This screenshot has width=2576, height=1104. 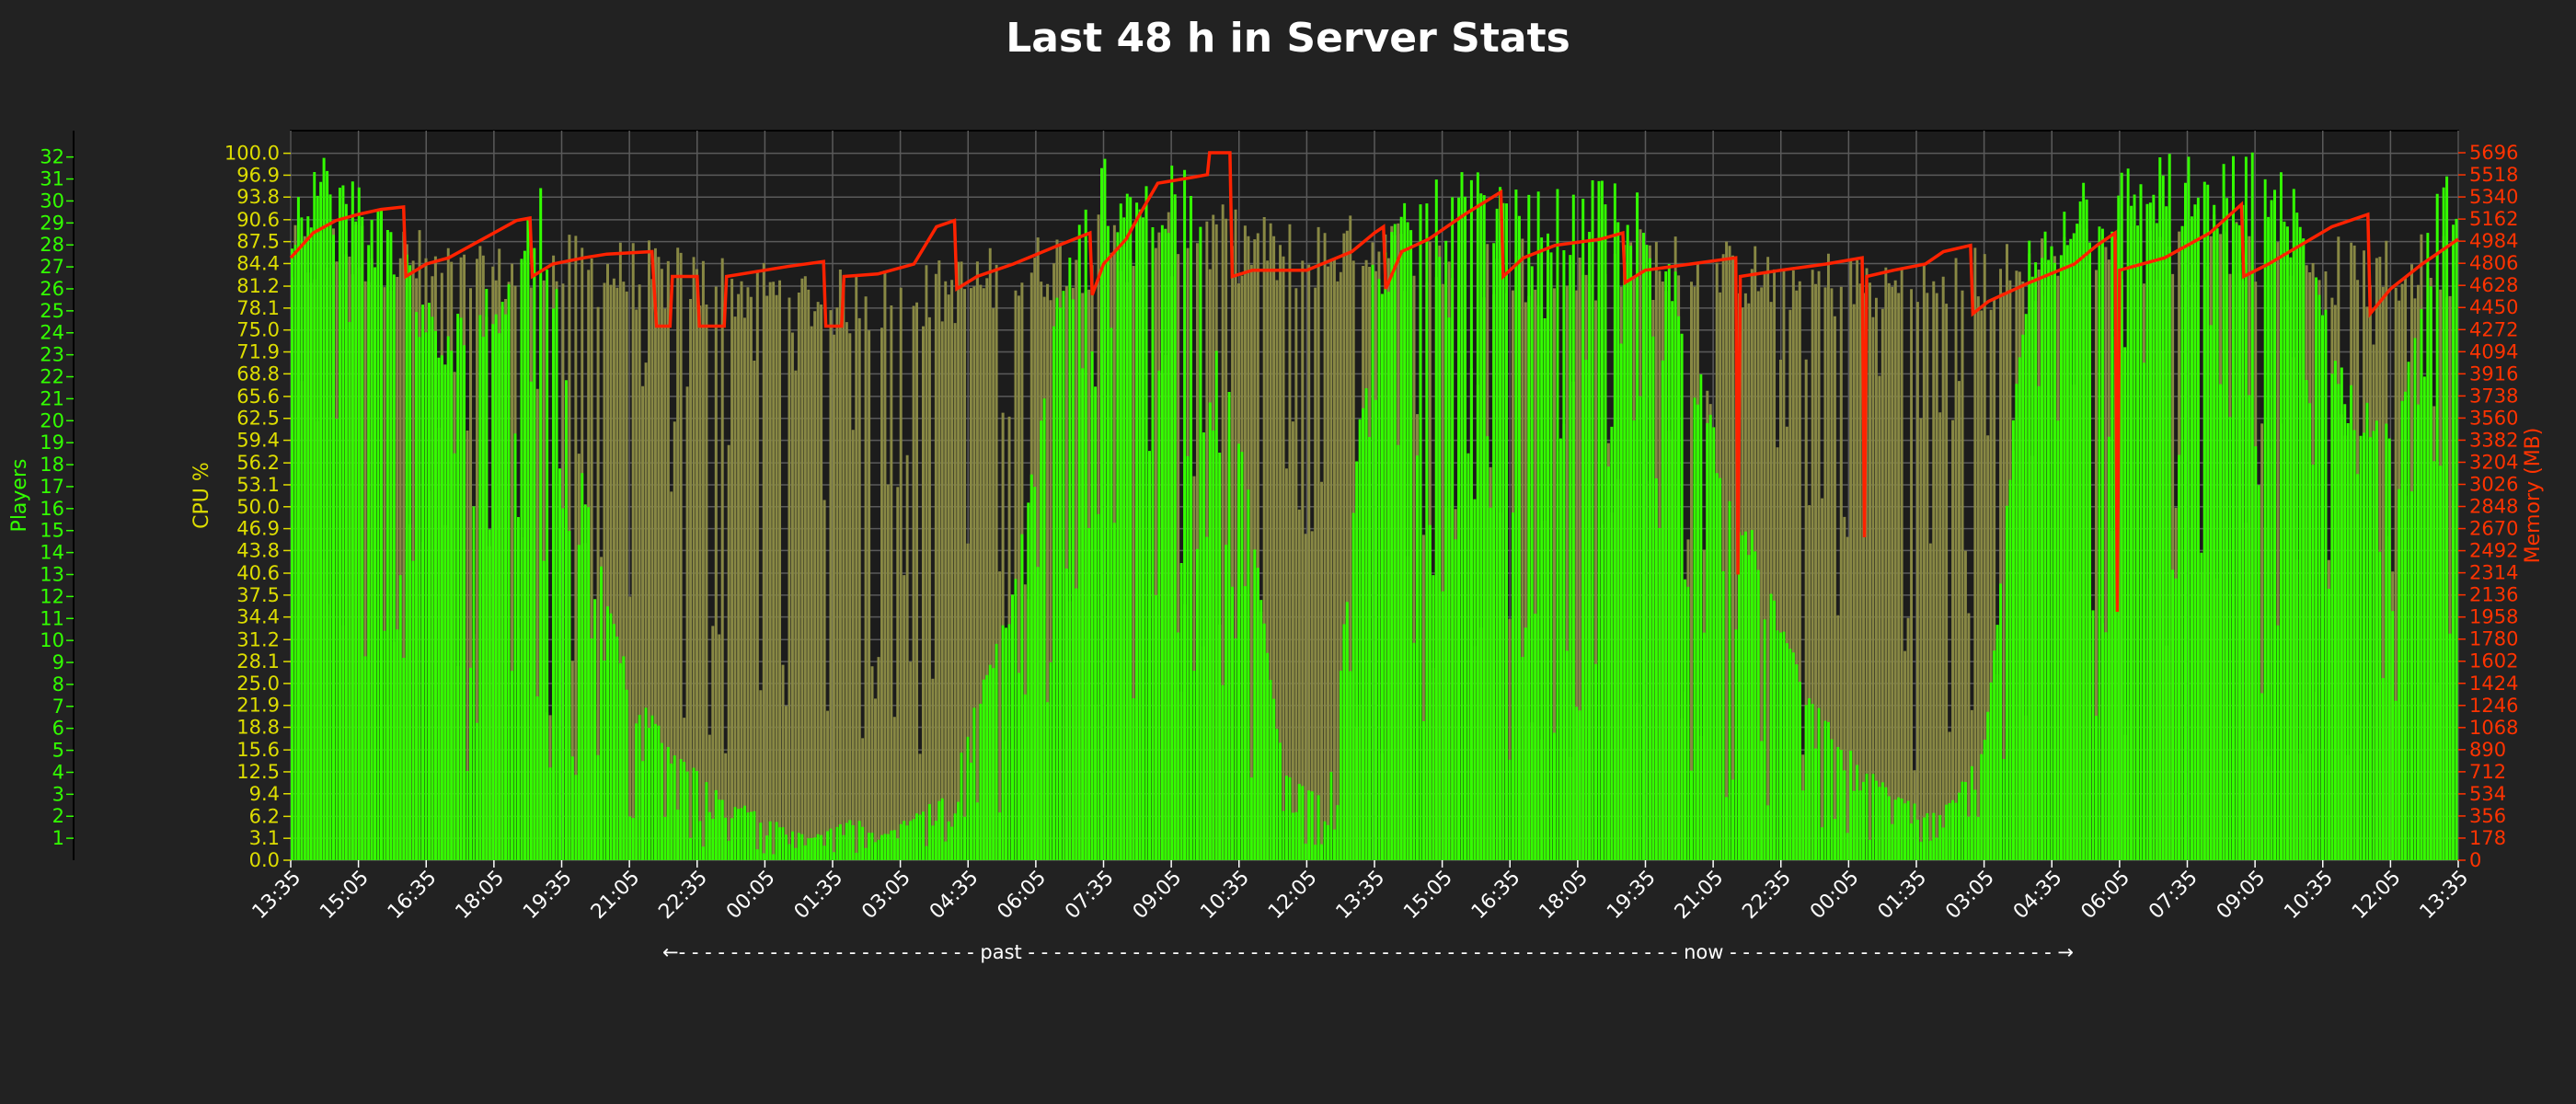 I want to click on players-tick-label: 30, so click(x=52, y=201).